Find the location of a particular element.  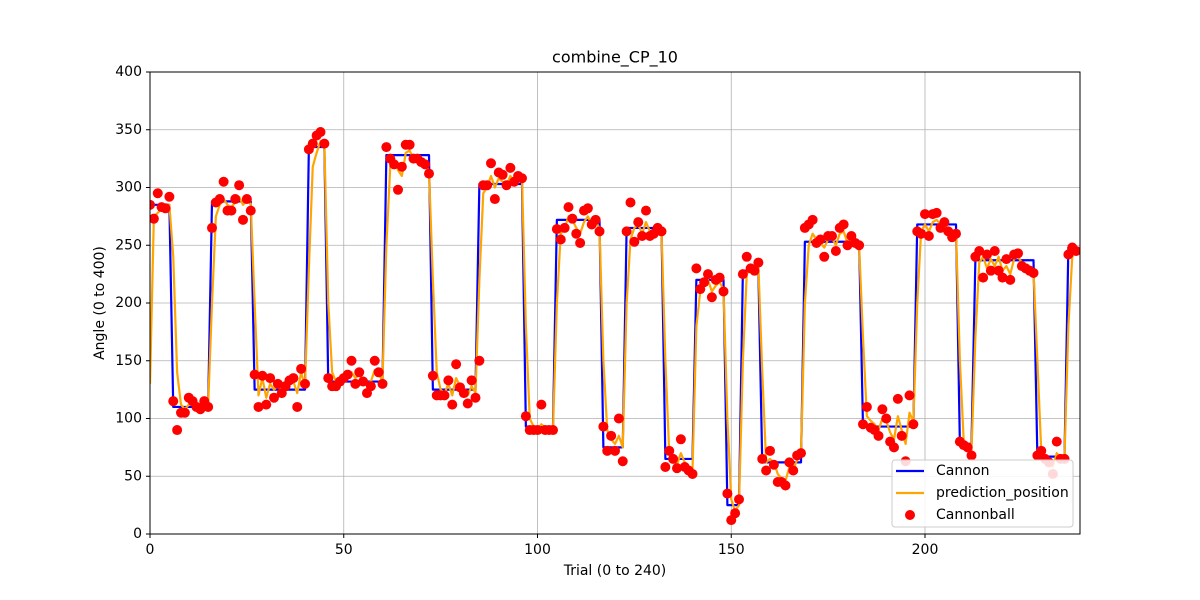

y-tick-label: 300 is located at coordinates (128, 188).